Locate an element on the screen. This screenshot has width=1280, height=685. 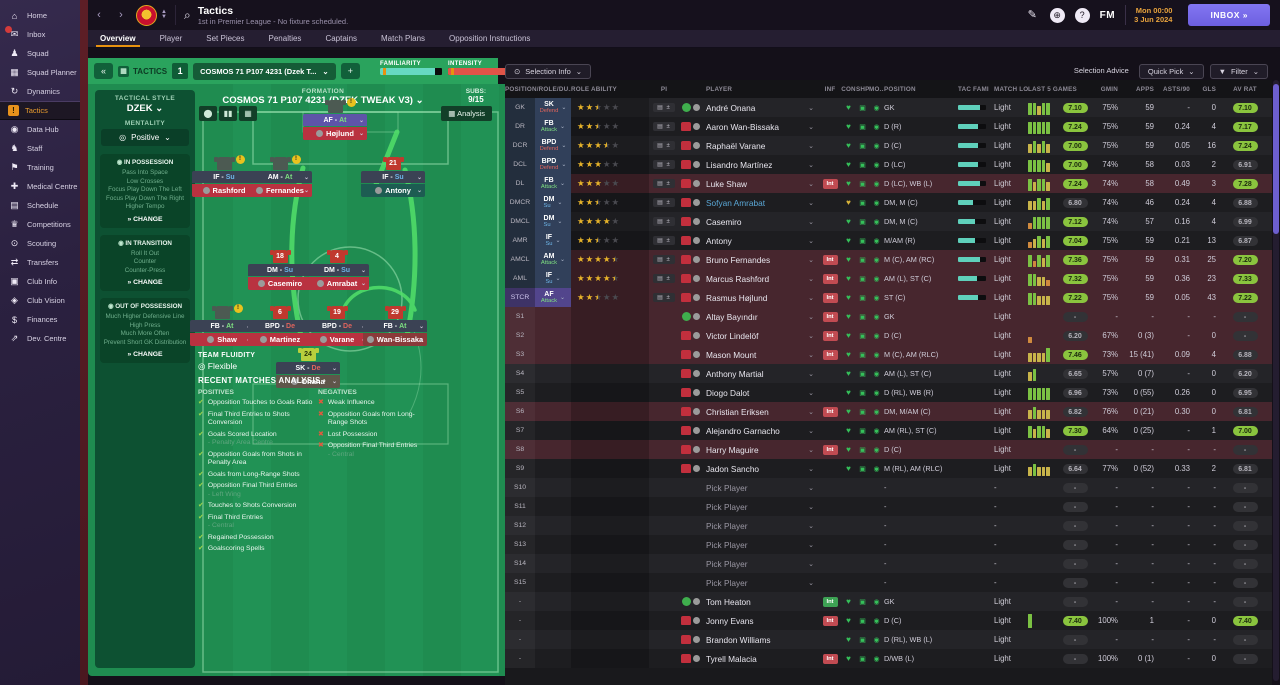
tab-captains: Captains is located at coordinates (341, 38).